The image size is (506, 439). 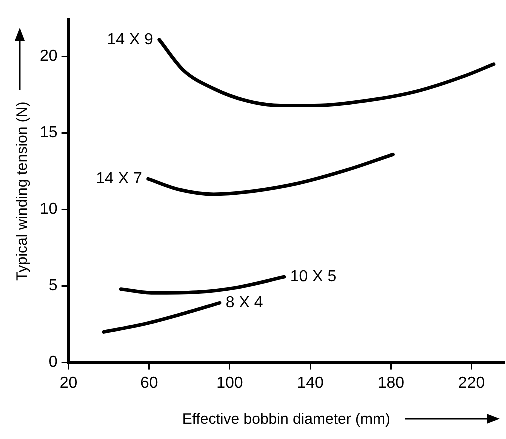 I want to click on x-tick-label: 20, so click(x=69, y=383).